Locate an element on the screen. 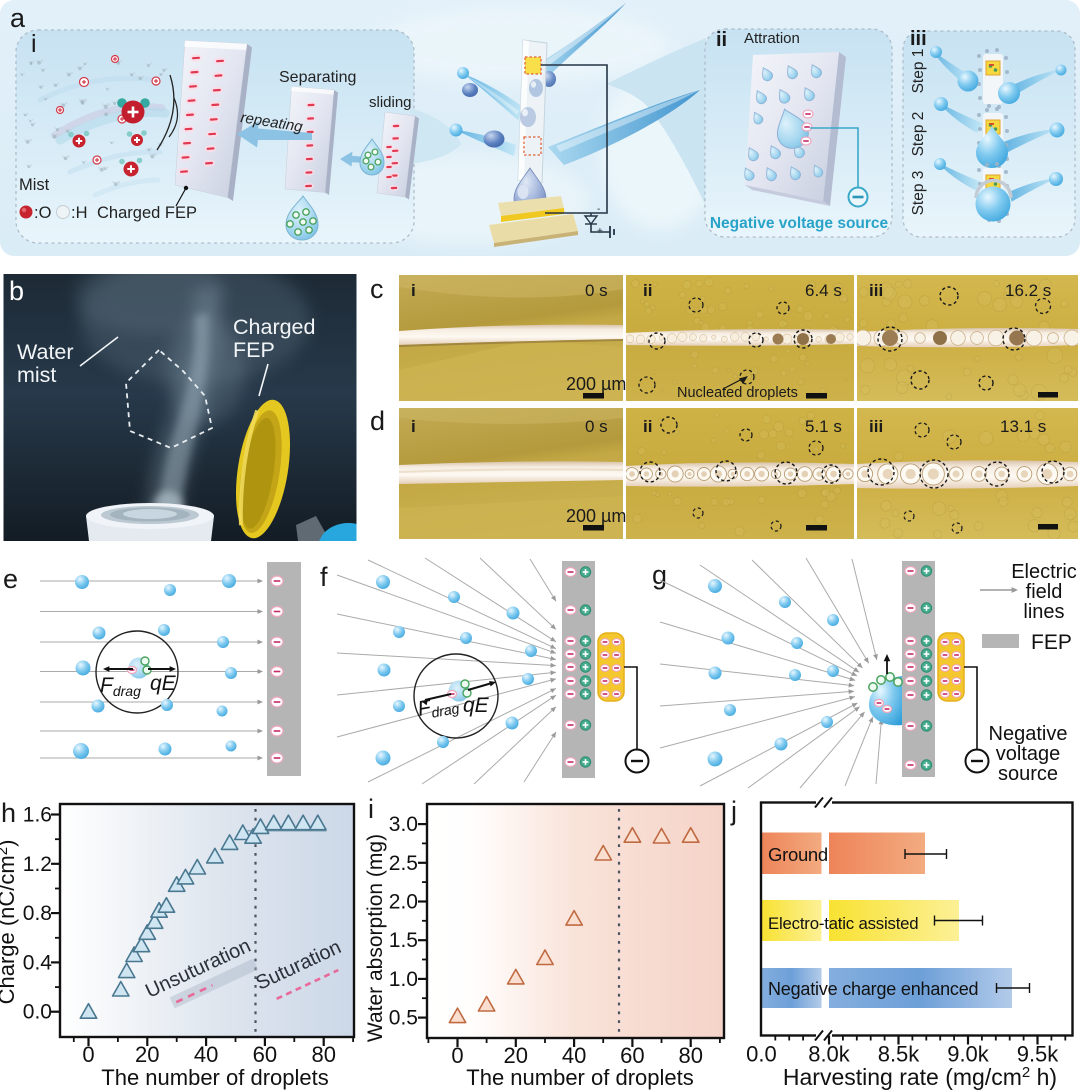 This screenshot has height=1090, width=1080. svg-text: Attration is located at coordinates (772, 38).